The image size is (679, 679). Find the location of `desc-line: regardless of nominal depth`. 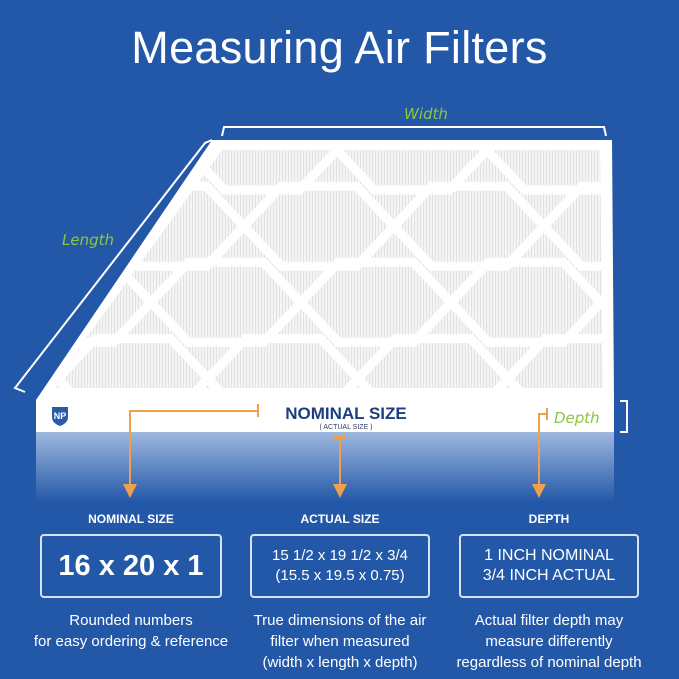

desc-line: regardless of nominal depth is located at coordinates (549, 662).